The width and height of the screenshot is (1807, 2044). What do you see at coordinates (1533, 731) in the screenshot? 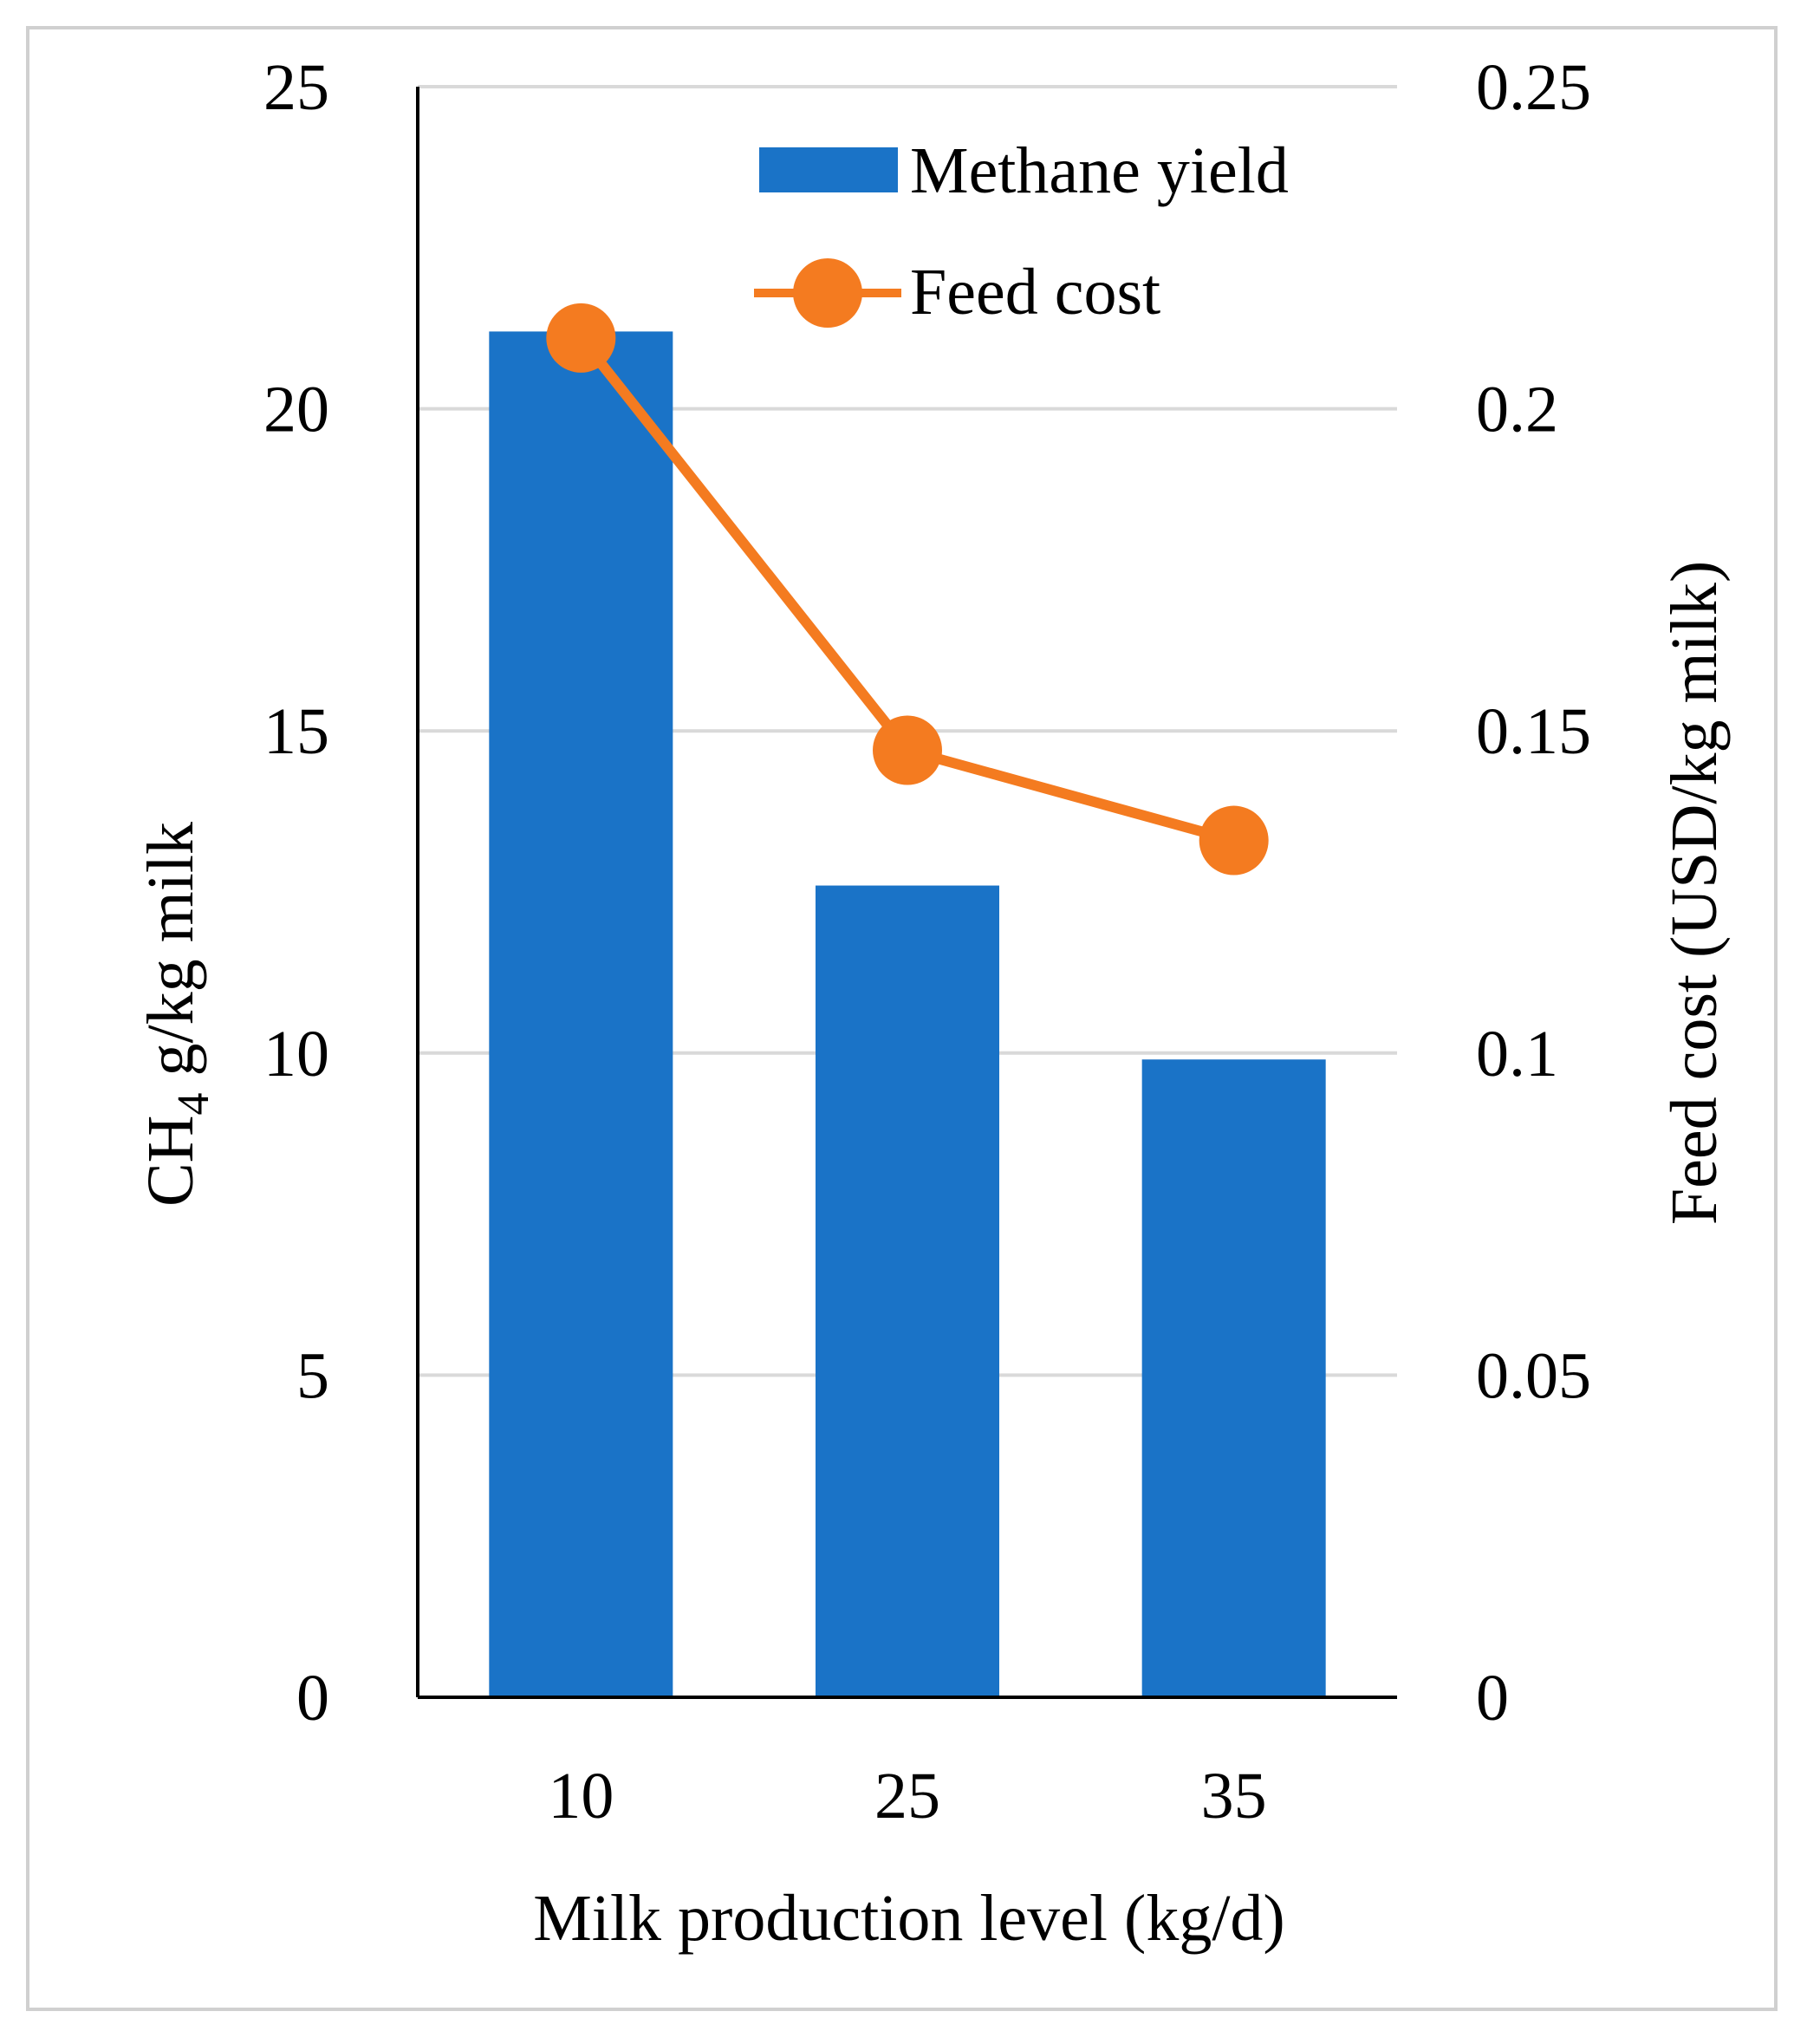
I see `y2-tick-label: 0.15` at bounding box center [1533, 731].